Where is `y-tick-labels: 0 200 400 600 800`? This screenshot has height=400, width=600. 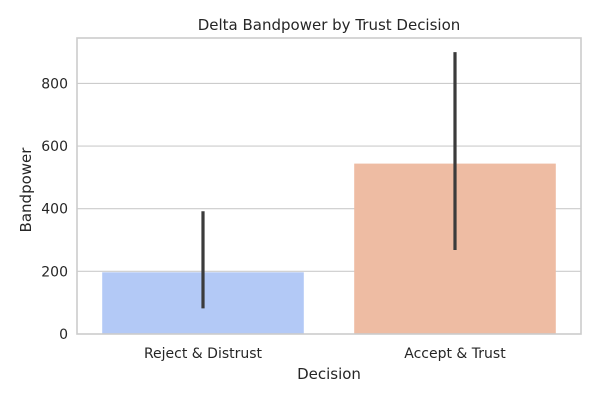 y-tick-labels: 0 200 400 600 800 is located at coordinates (54, 209).